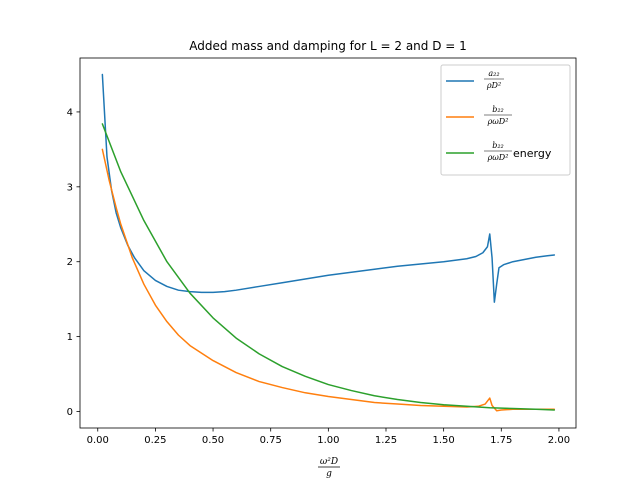 This screenshot has height=480, width=640. I want to click on x-axis-label: ω²D g, so click(329, 468).